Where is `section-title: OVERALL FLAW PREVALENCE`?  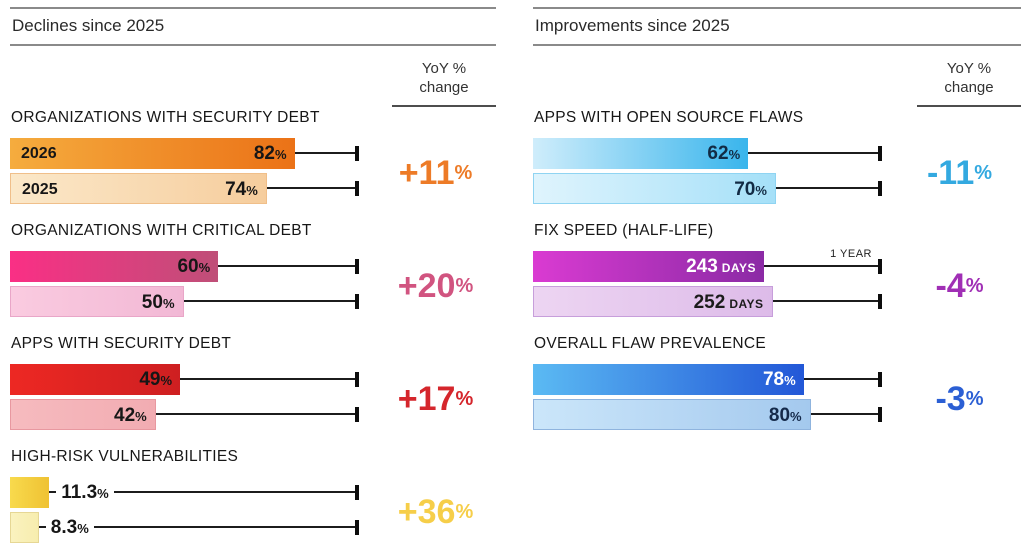
section-title: OVERALL FLAW PREVALENCE is located at coordinates (650, 343).